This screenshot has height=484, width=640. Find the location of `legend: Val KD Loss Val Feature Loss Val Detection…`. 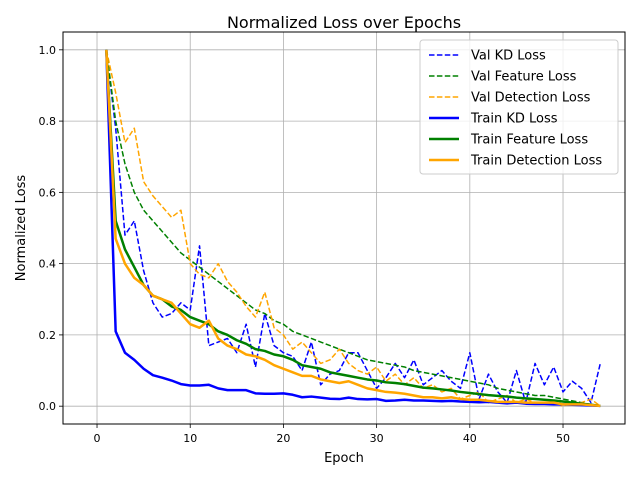

legend: Val KD Loss Val Feature Loss Val Detection… is located at coordinates (519, 107).